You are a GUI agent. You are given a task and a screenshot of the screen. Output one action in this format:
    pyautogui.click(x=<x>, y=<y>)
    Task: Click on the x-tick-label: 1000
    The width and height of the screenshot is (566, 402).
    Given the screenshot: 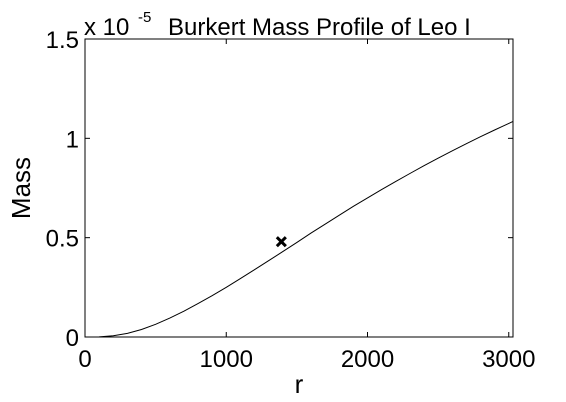 What is the action you would take?
    pyautogui.click(x=226, y=359)
    